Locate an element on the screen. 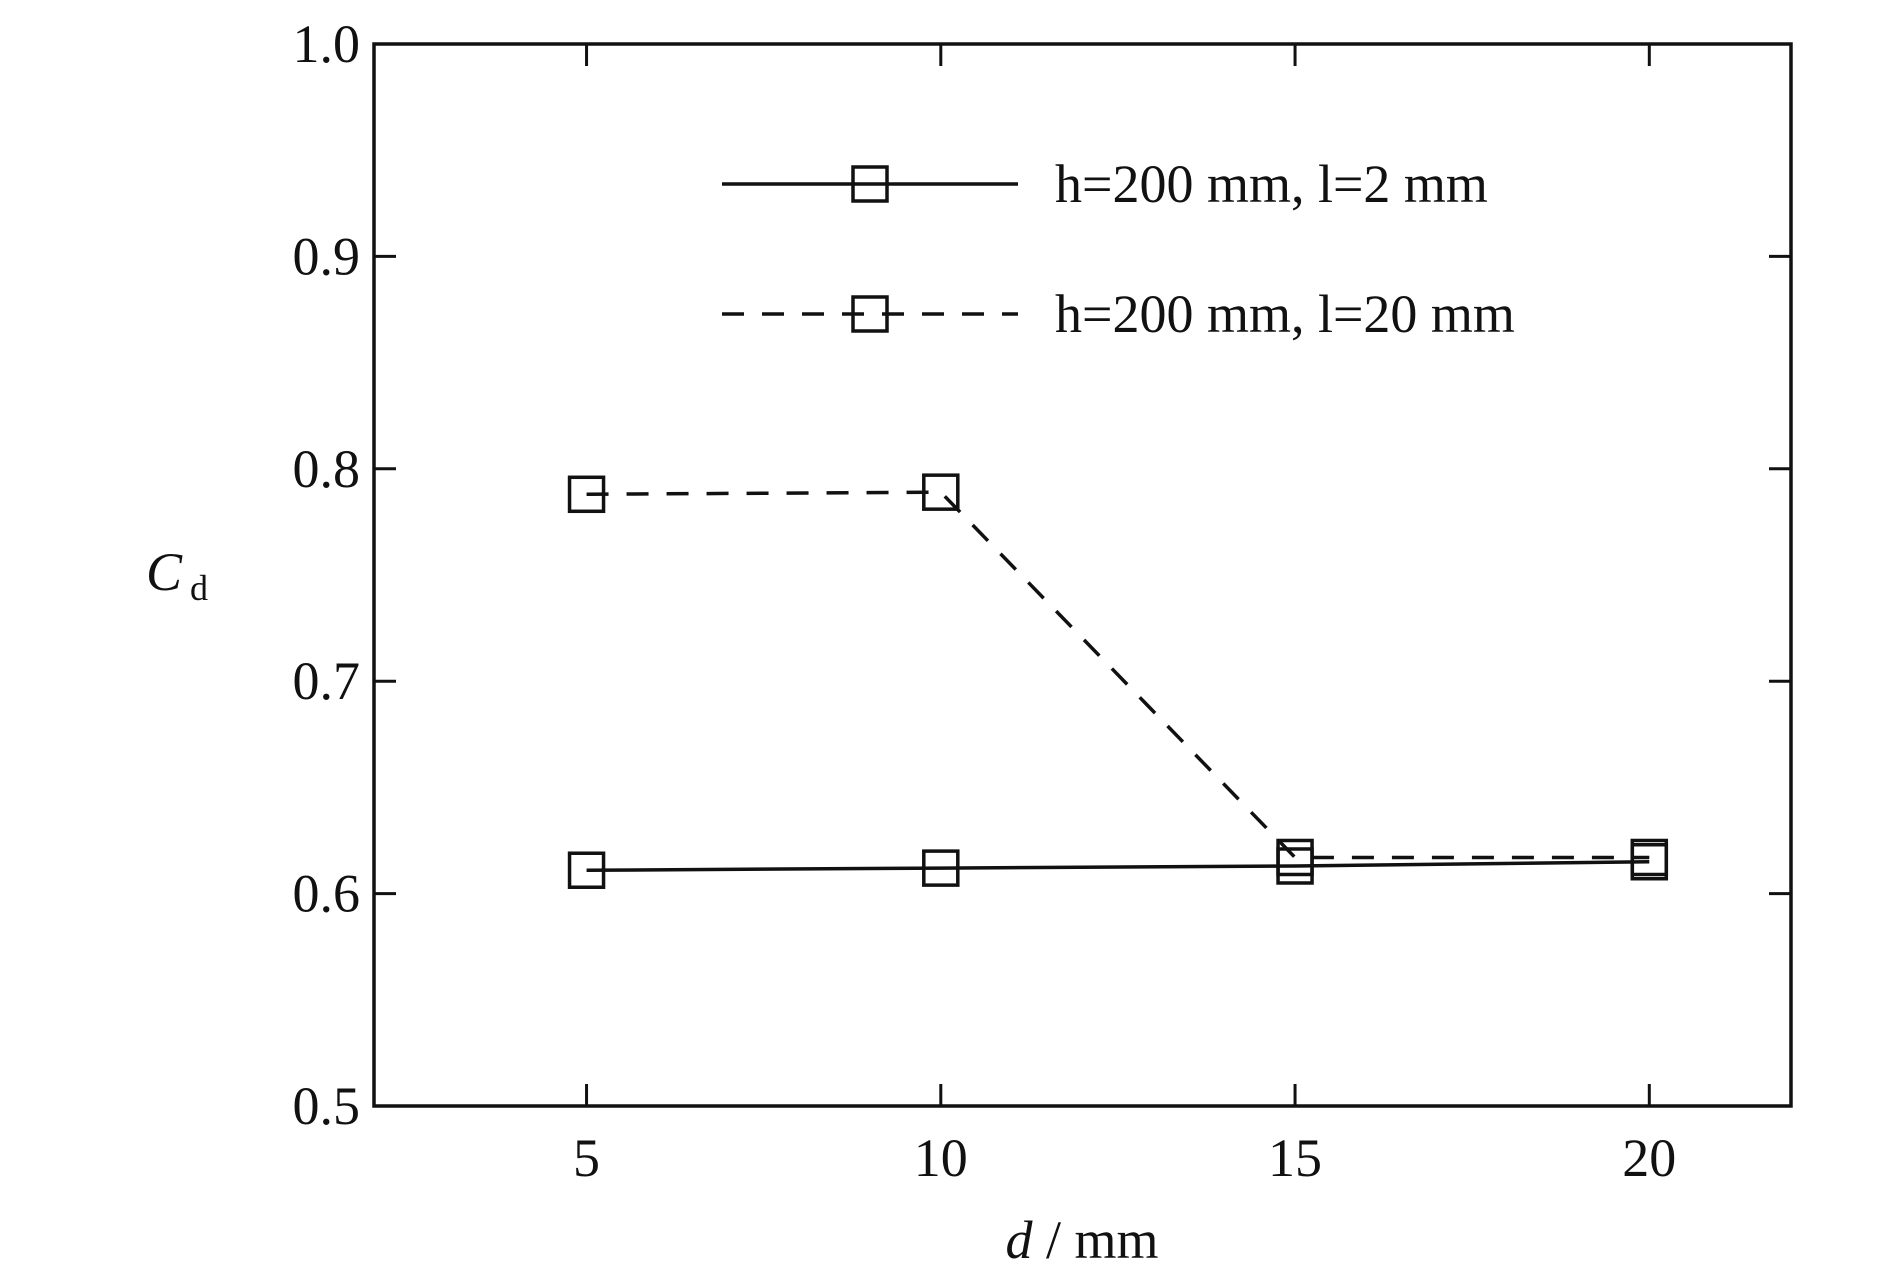  y-tick-label: 0.7 is located at coordinates (327, 681).